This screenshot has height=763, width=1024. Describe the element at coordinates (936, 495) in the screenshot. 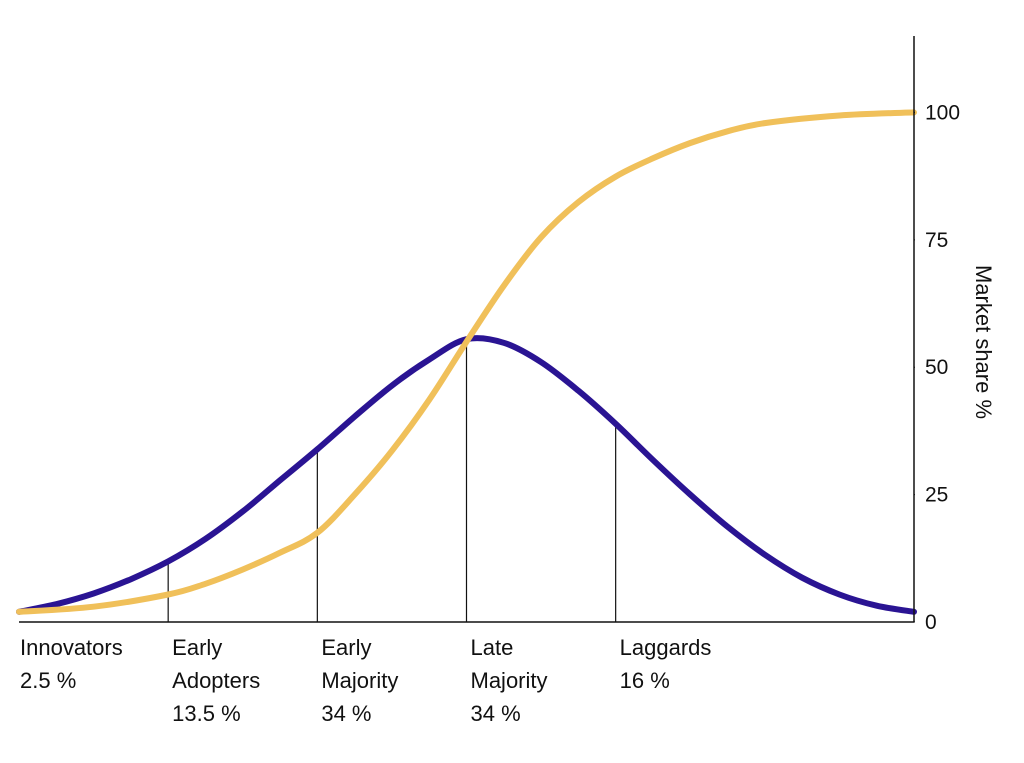

I see `y-tick-label: 25` at that location.